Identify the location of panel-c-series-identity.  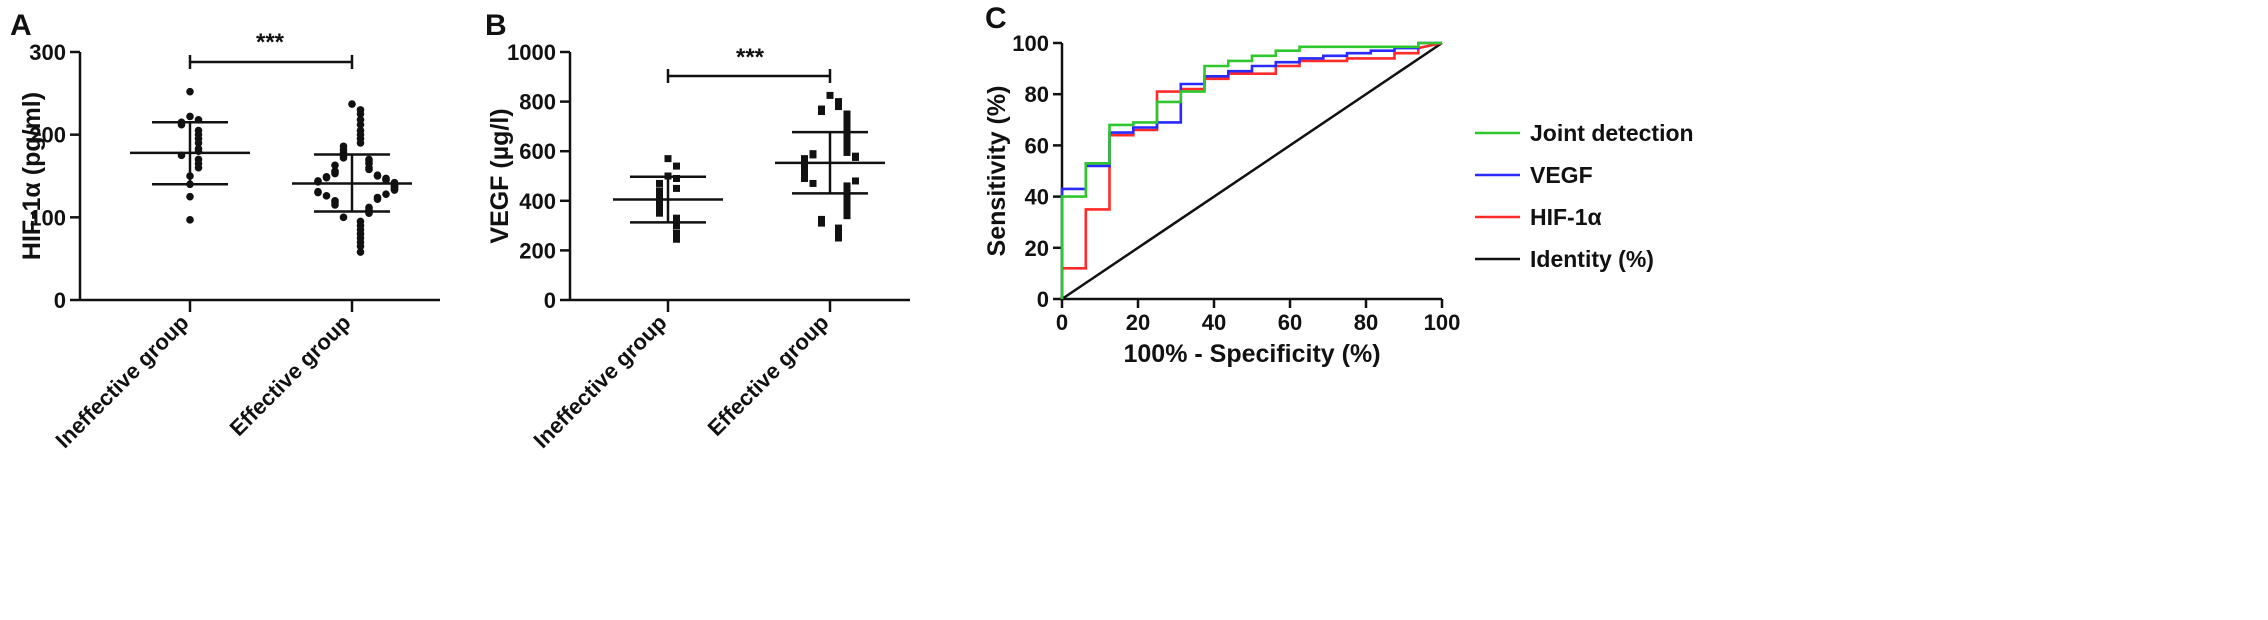
(1252, 171).